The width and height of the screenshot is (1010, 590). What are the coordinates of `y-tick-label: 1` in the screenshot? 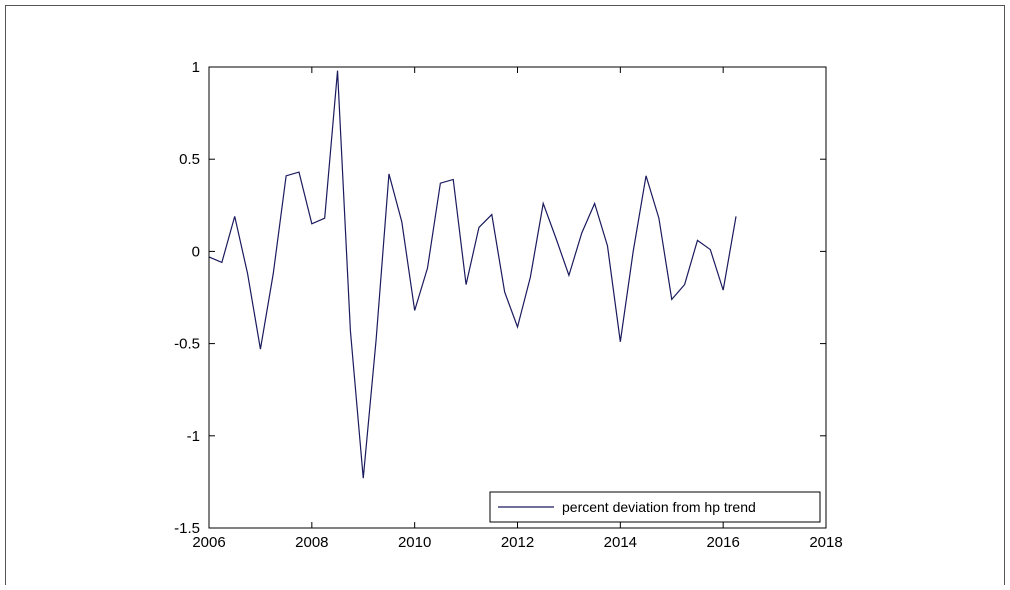 It's located at (196, 67).